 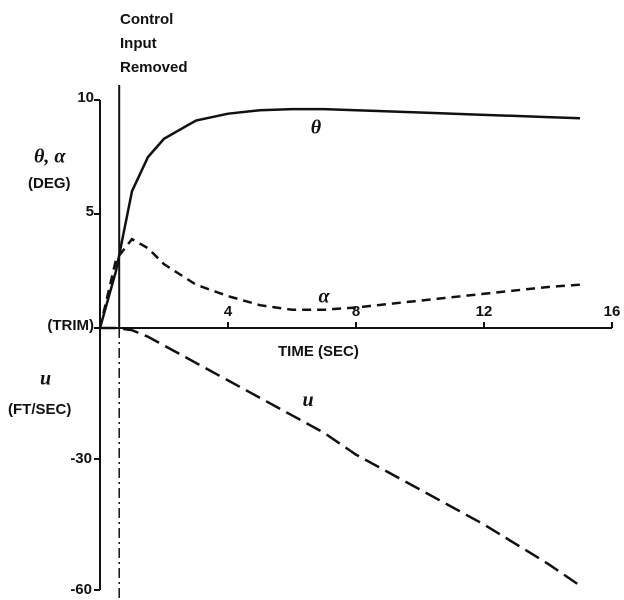 I want to click on y-tick-label: 5, so click(x=90, y=211).